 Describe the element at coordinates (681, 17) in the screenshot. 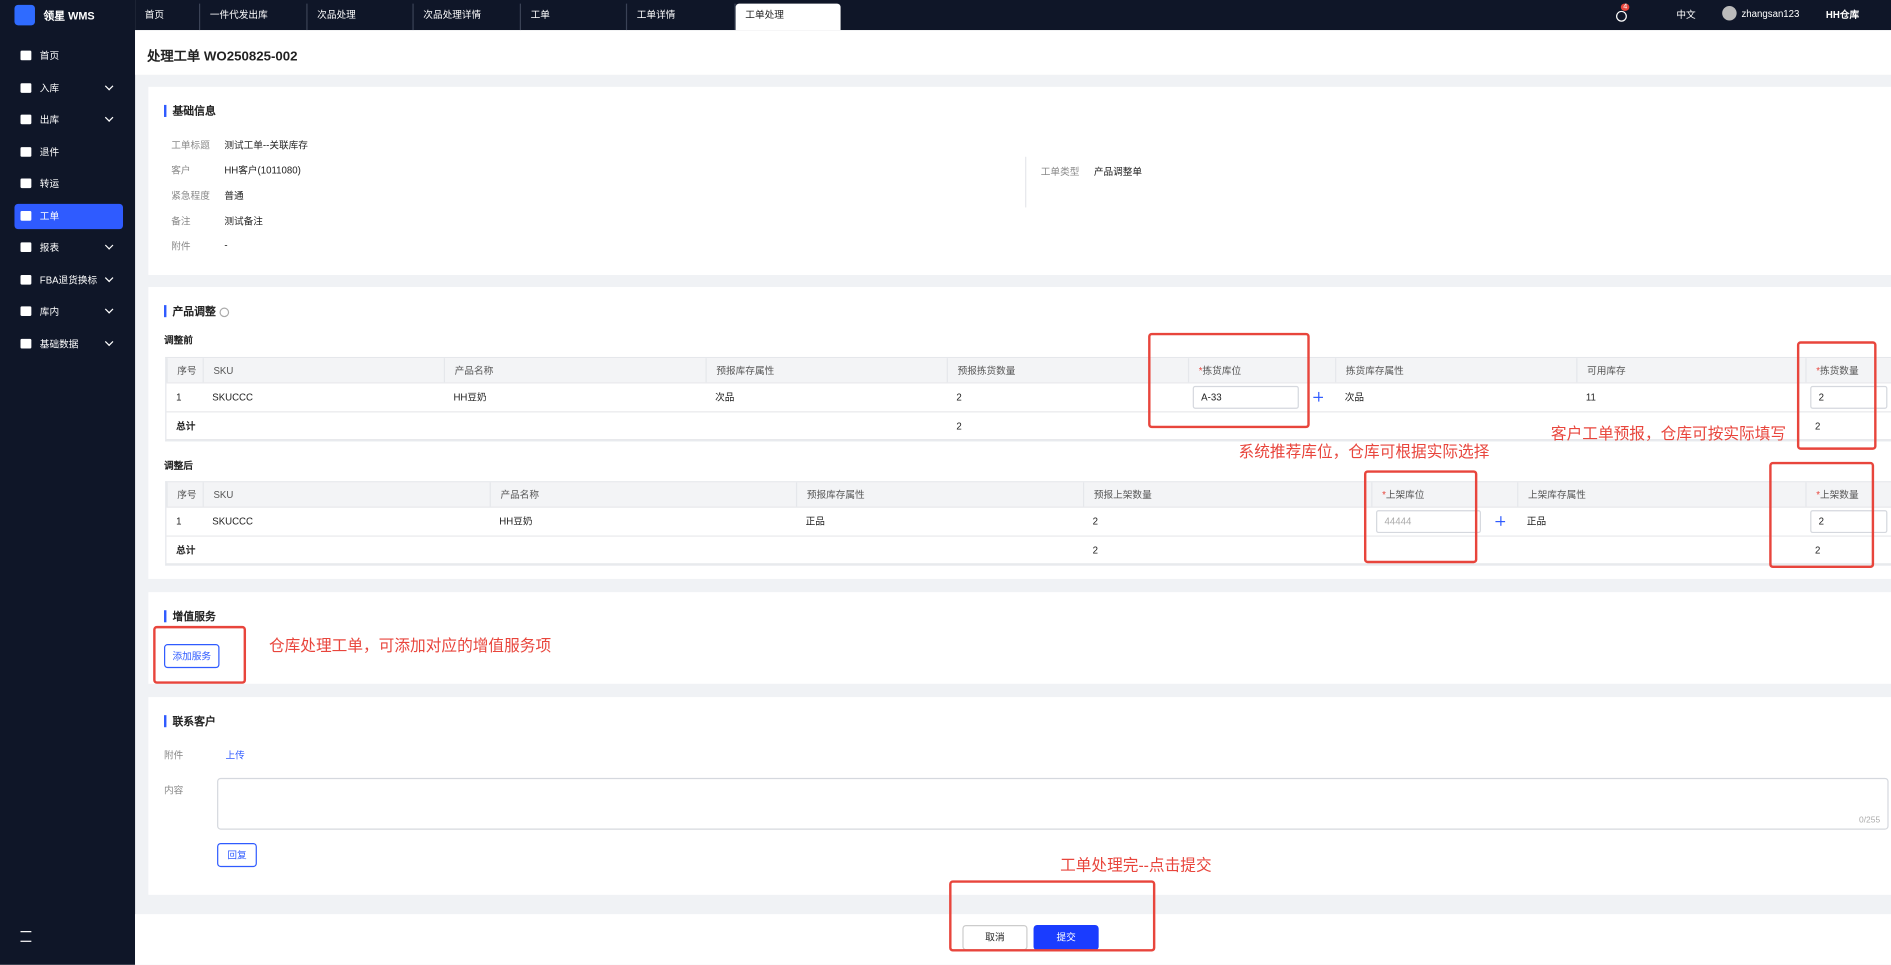

I see `tab: 工单详情` at that location.